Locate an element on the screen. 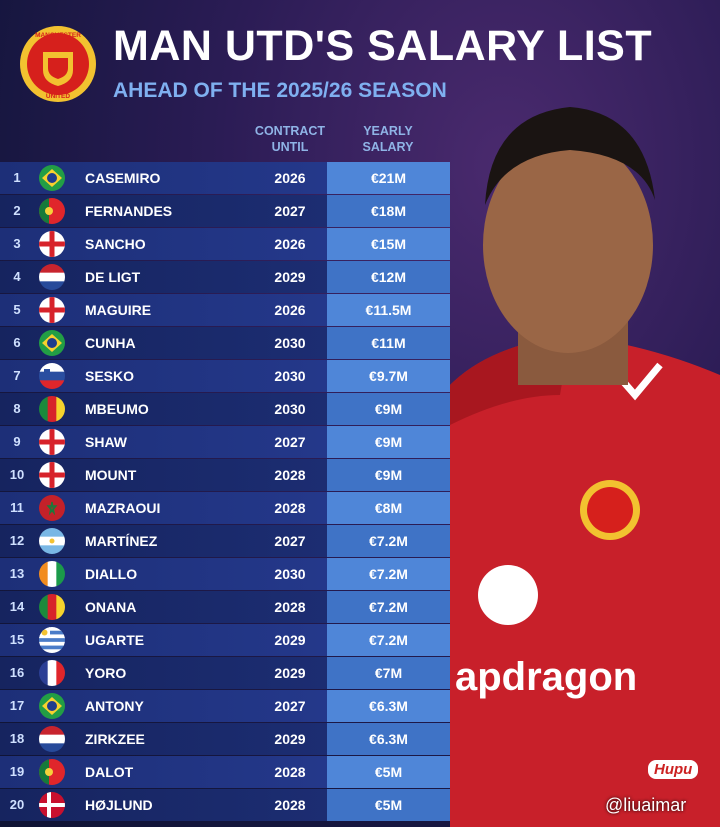 The height and width of the screenshot is (827, 720). player-name: FERNANDES is located at coordinates (129, 211).